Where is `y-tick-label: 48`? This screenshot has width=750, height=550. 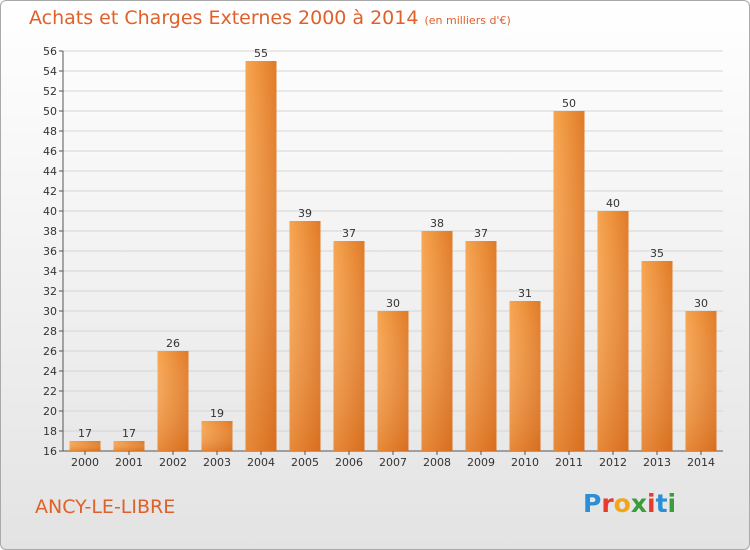 y-tick-label: 48 is located at coordinates (50, 131).